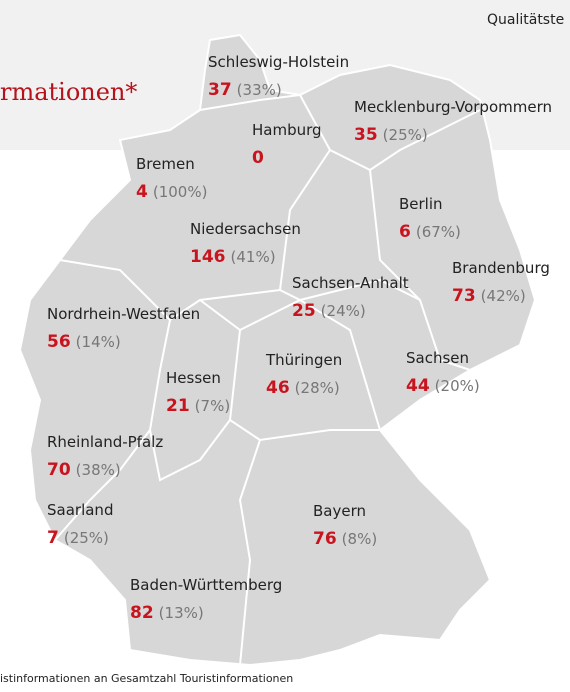 The height and width of the screenshot is (692, 570). Describe the element at coordinates (279, 62) in the screenshot. I see `state-name: Schleswig-Holstein` at that location.